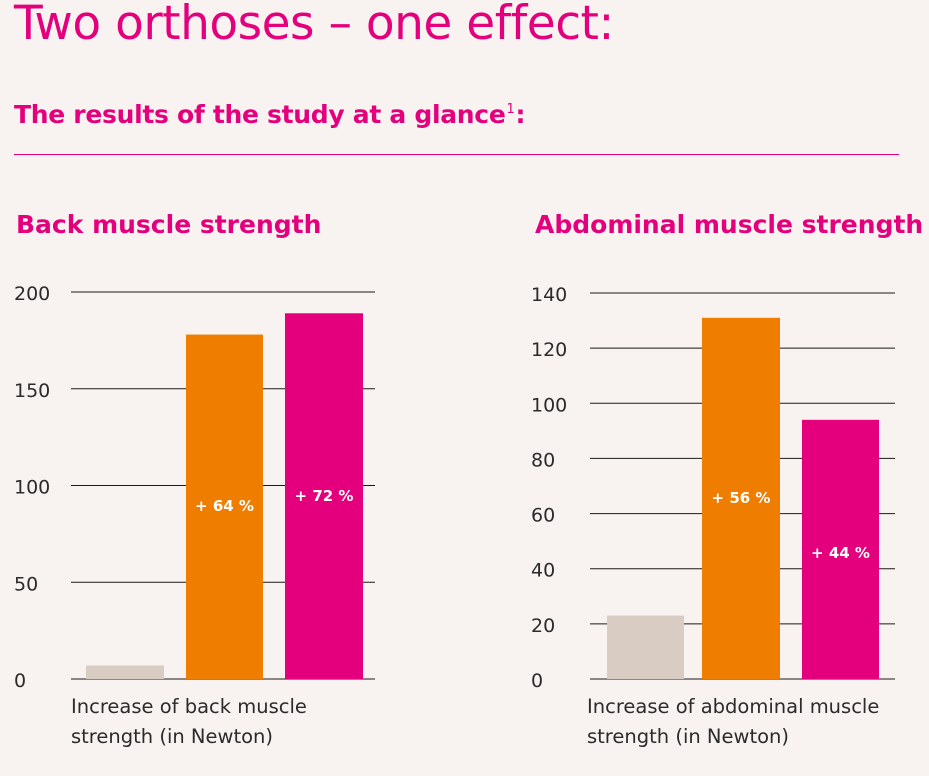 Image resolution: width=929 pixels, height=776 pixels. What do you see at coordinates (510, 109) in the screenshot?
I see `footnote-mark: 1` at bounding box center [510, 109].